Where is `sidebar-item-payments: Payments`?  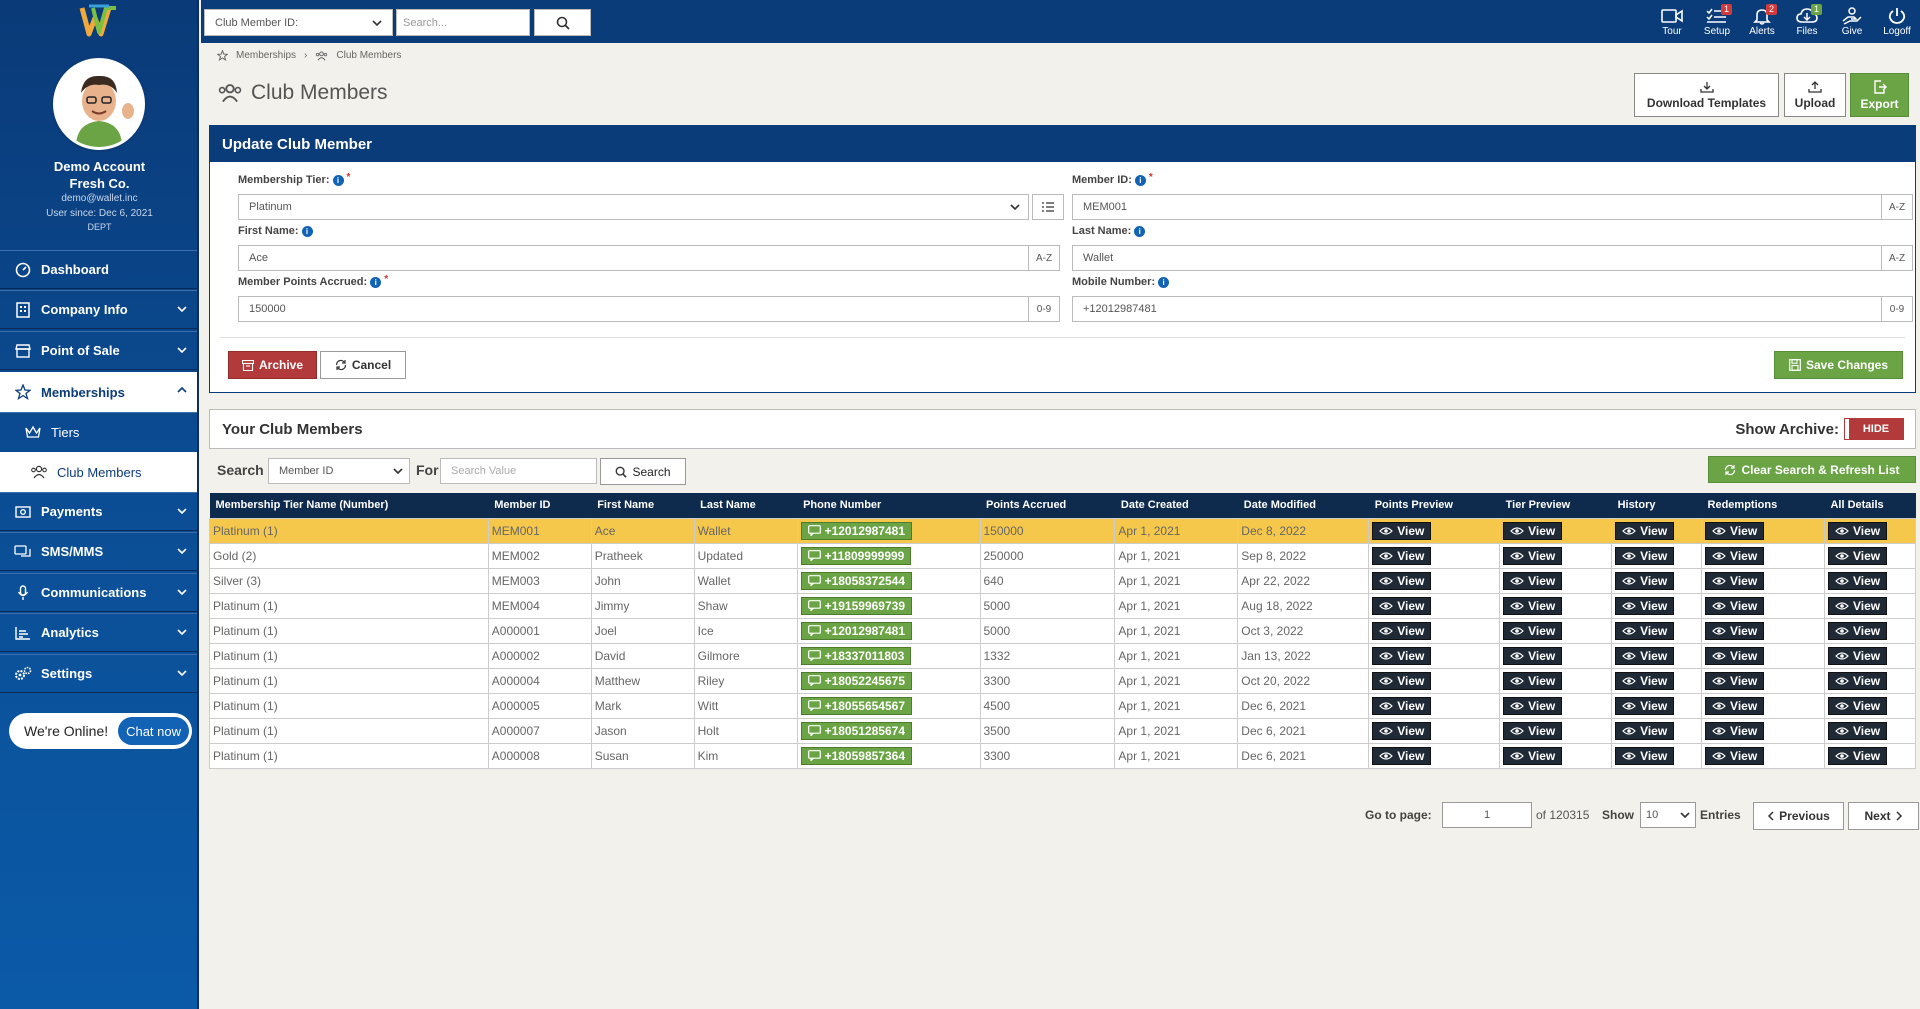 sidebar-item-payments: Payments is located at coordinates (98, 511).